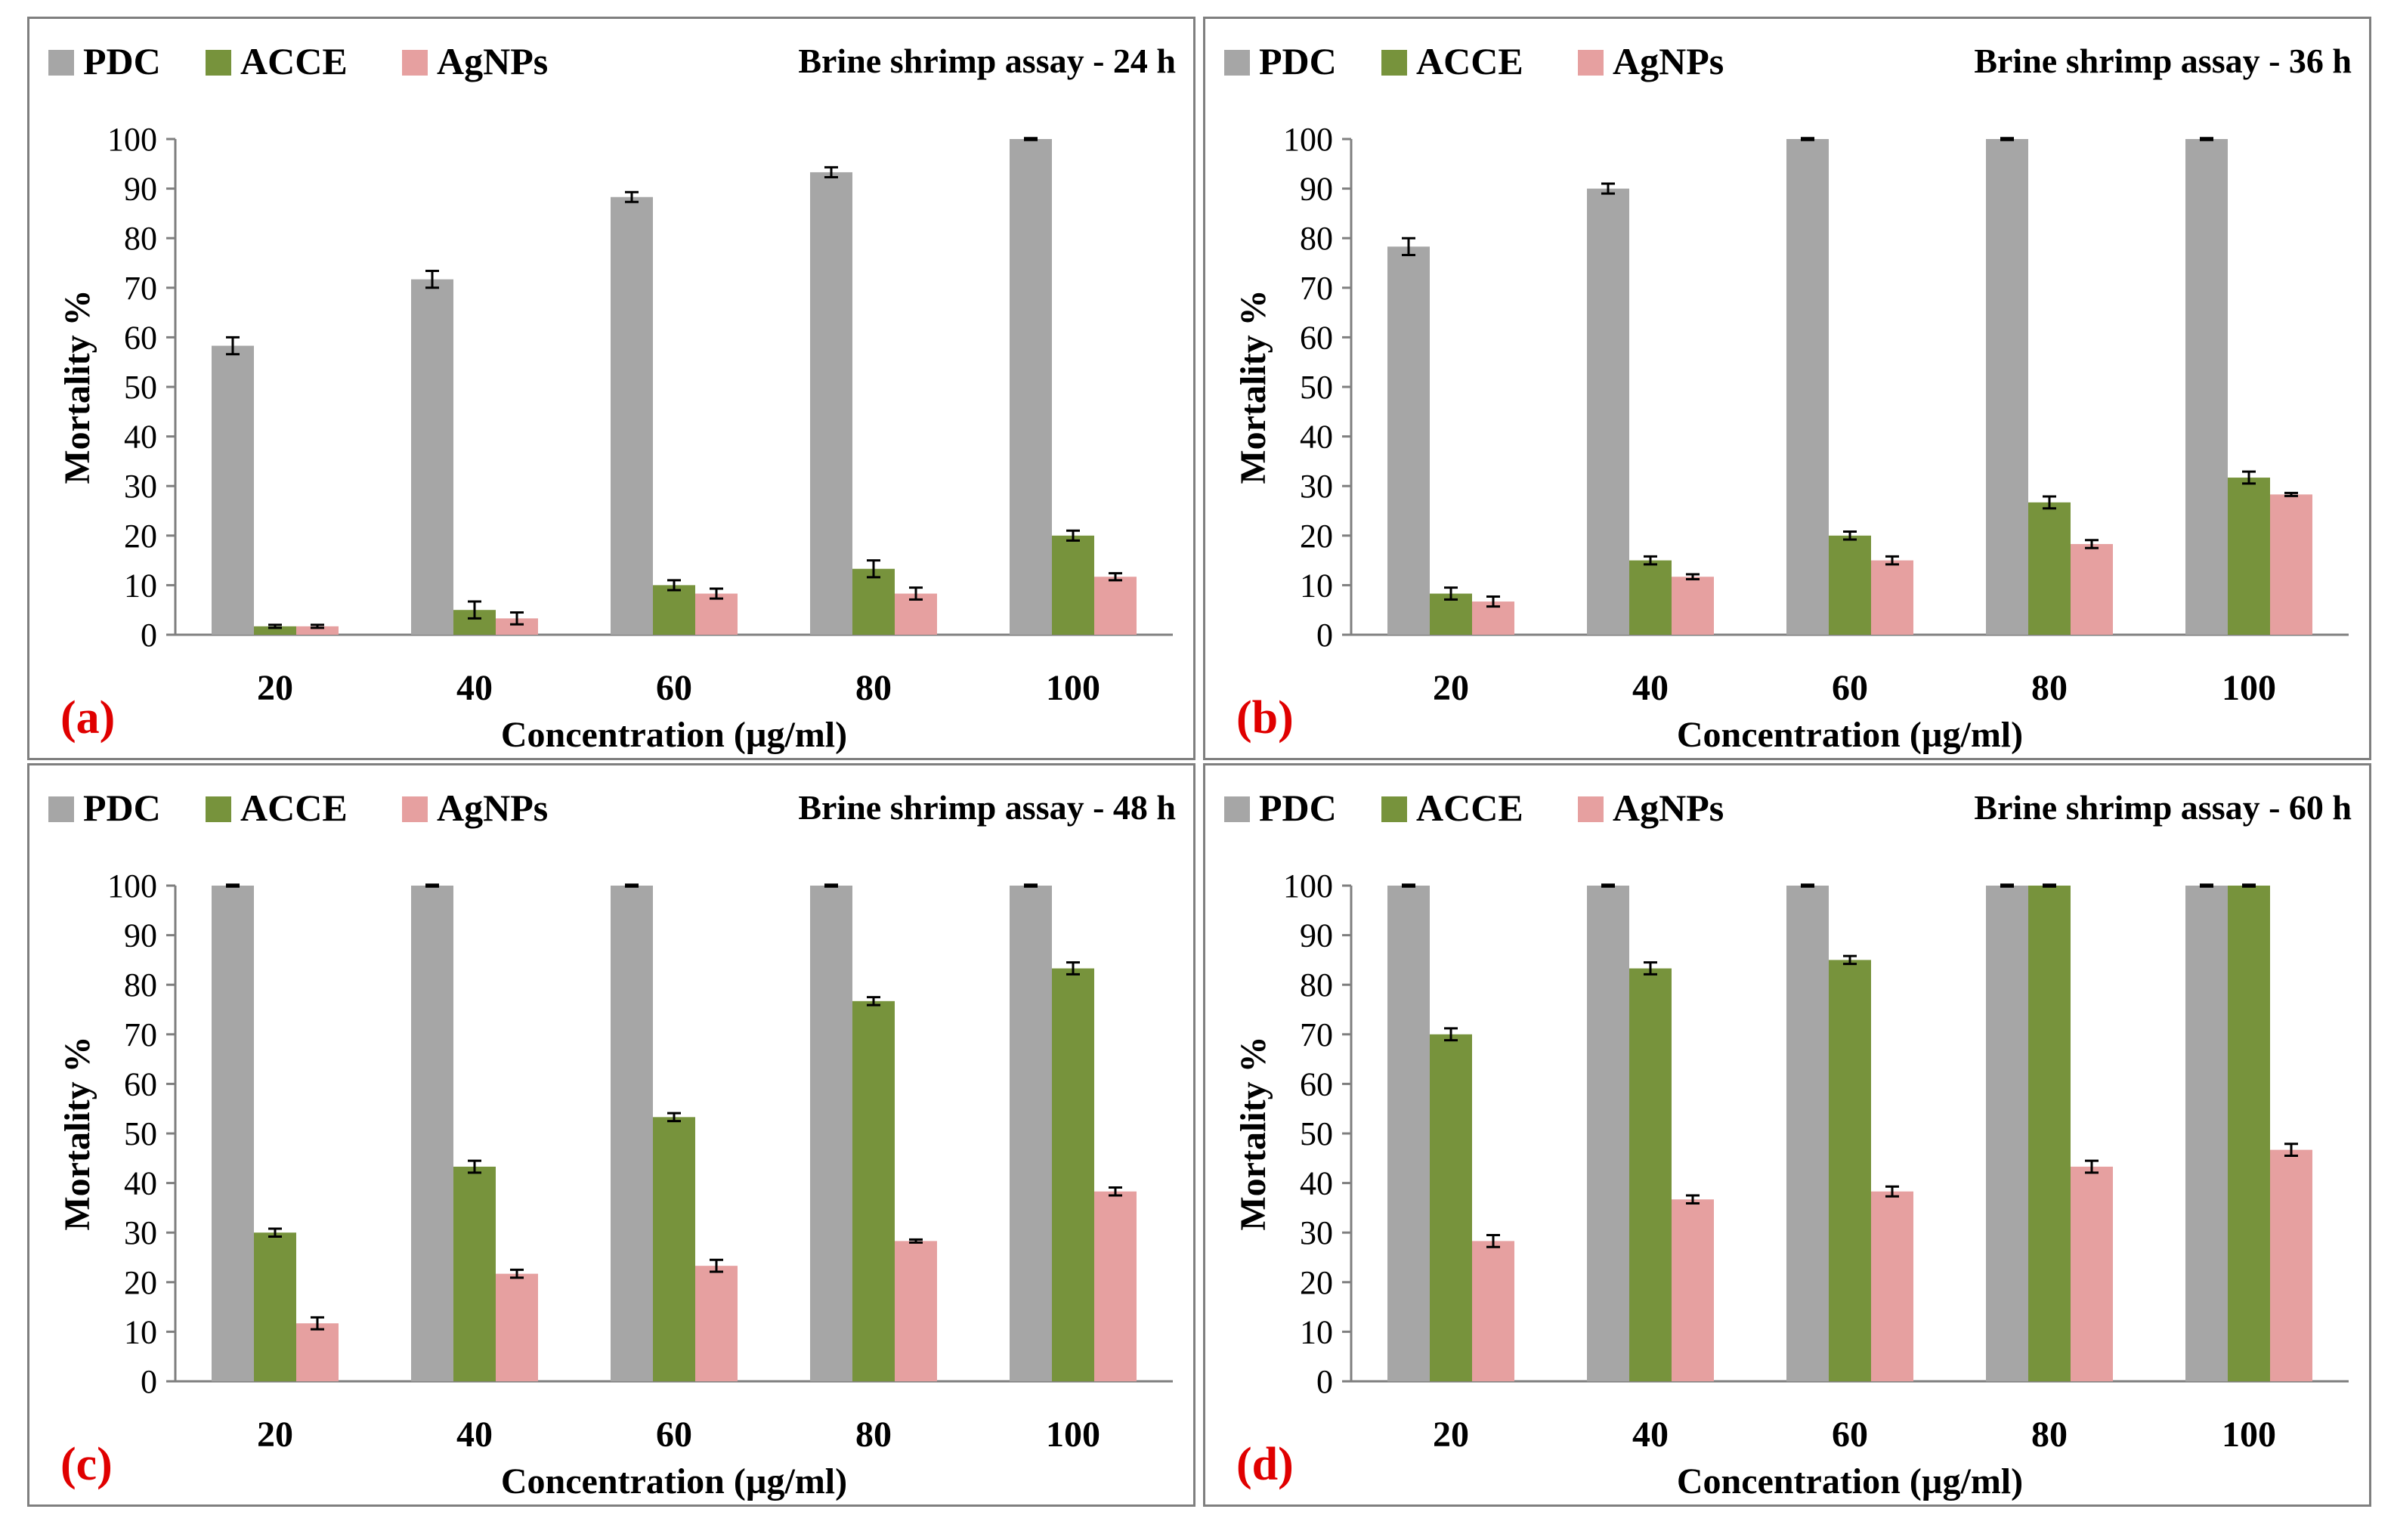 The width and height of the screenshot is (2394, 1540). Describe the element at coordinates (275, 688) in the screenshot. I see `x-tick-label: 20` at that location.